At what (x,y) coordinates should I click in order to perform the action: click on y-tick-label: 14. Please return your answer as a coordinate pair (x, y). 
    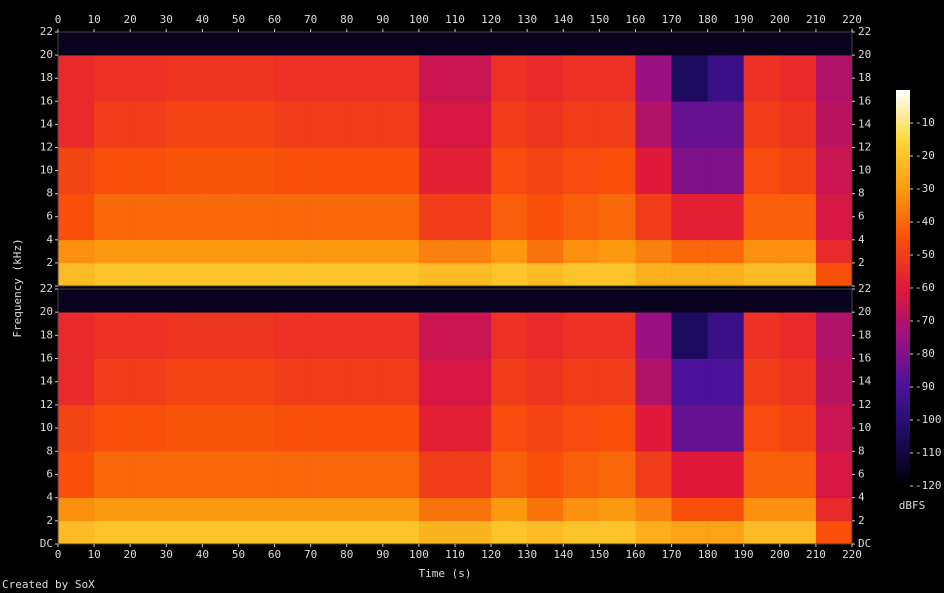
    Looking at the image, I should click on (47, 381).